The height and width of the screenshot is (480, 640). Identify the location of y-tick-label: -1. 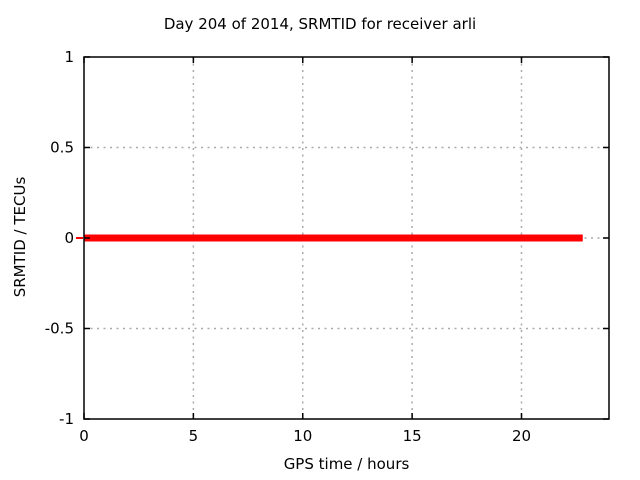
(66, 419).